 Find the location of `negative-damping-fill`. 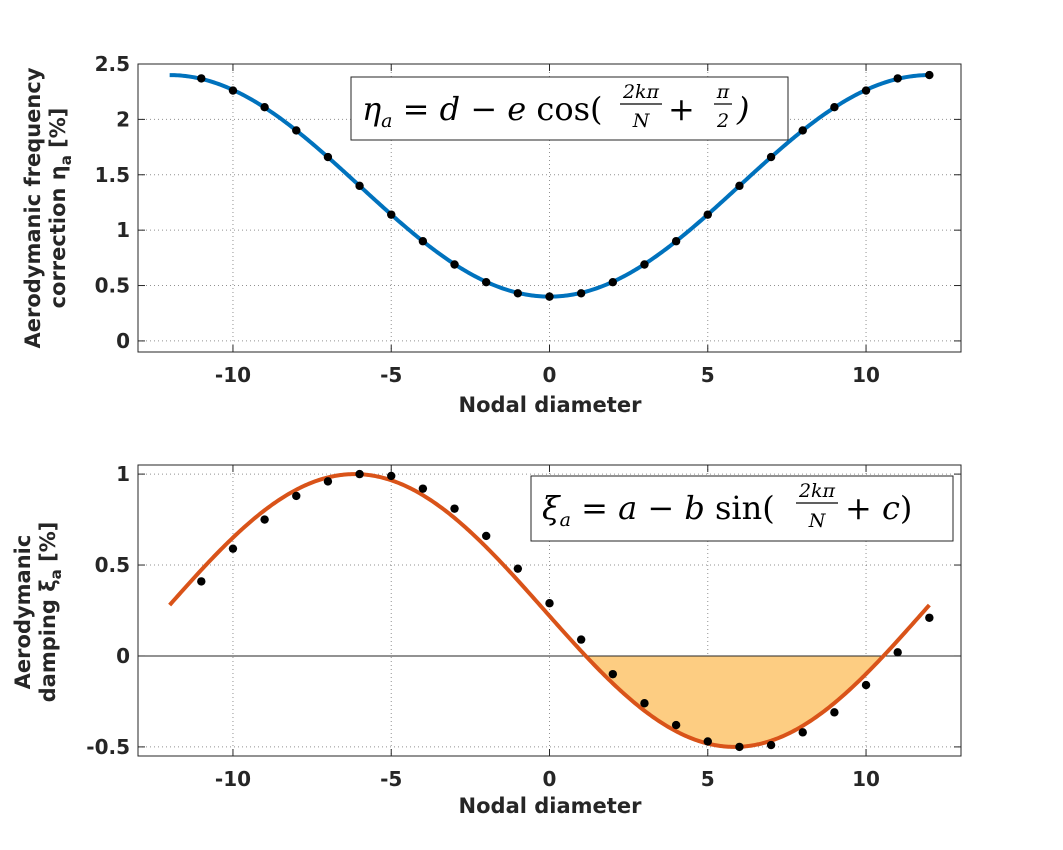

negative-damping-fill is located at coordinates (733, 701).